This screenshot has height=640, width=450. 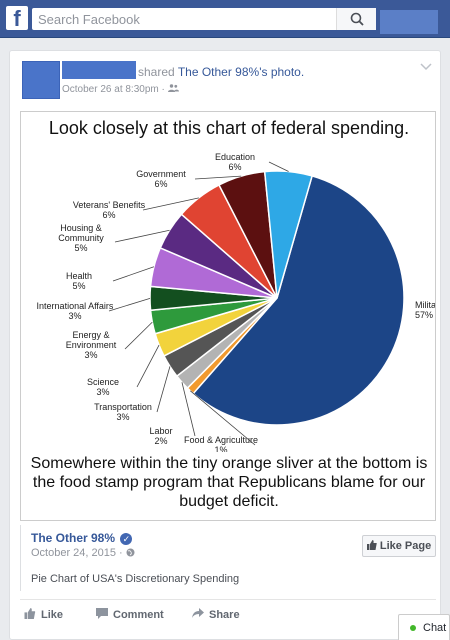 I want to click on slice-label: Environment, so click(x=91, y=345).